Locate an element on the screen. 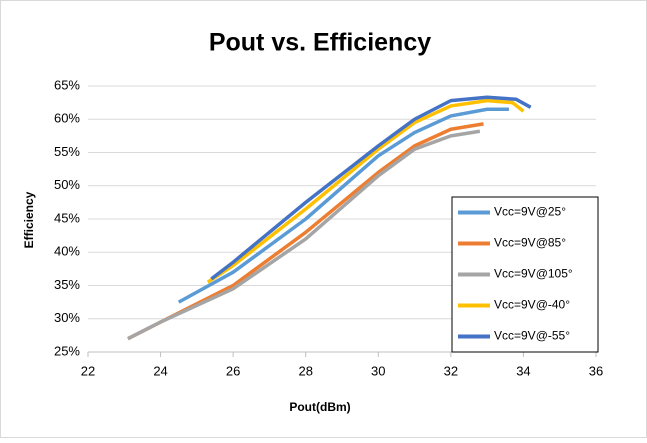  legend-label: Vcc=9V@25° is located at coordinates (530, 212).